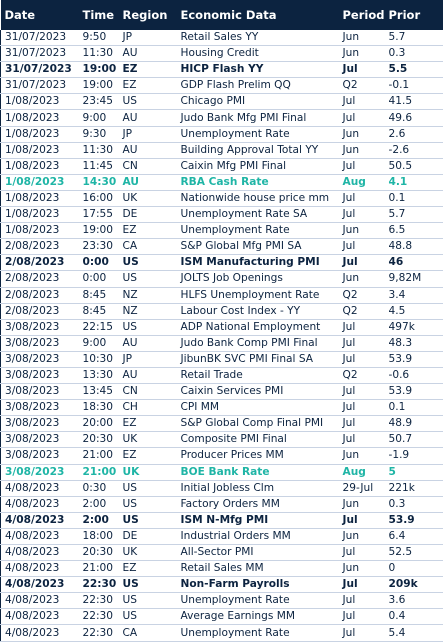 The height and width of the screenshot is (643, 443). I want to click on table-cell: 2/08/2023, so click(39, 279).